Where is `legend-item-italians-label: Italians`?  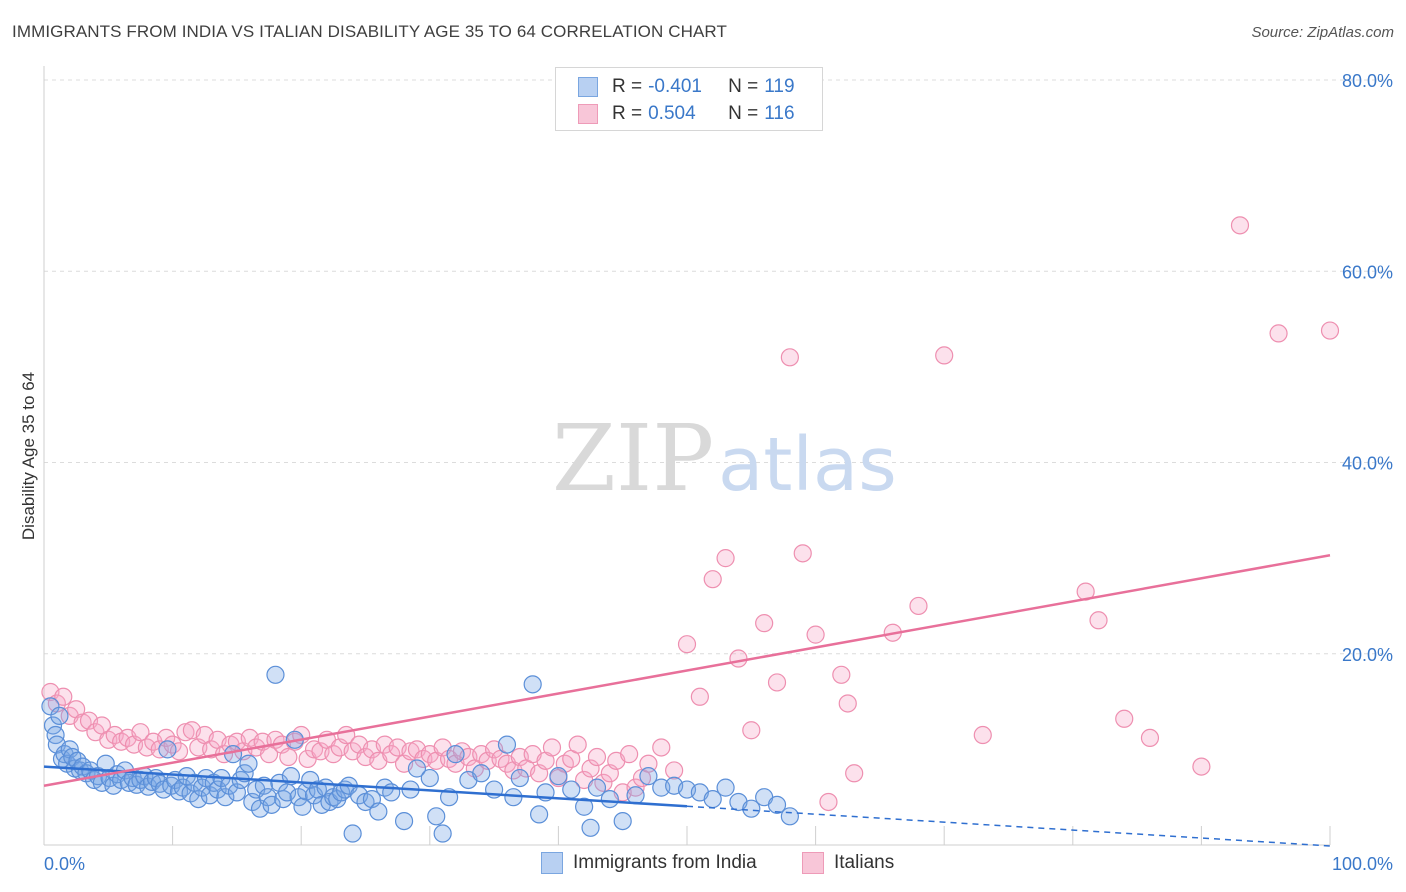 legend-item-italians-label: Italians is located at coordinates (864, 862).